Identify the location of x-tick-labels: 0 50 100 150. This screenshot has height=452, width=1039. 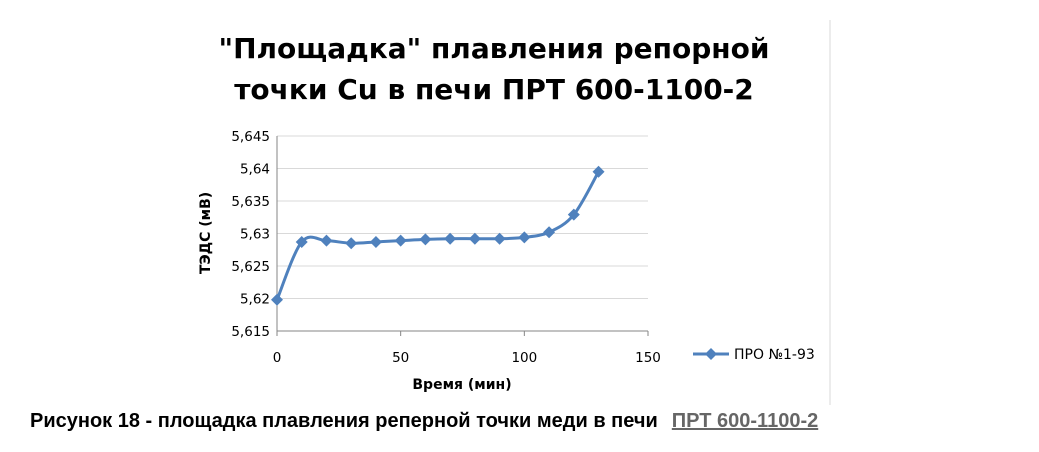
(467, 358).